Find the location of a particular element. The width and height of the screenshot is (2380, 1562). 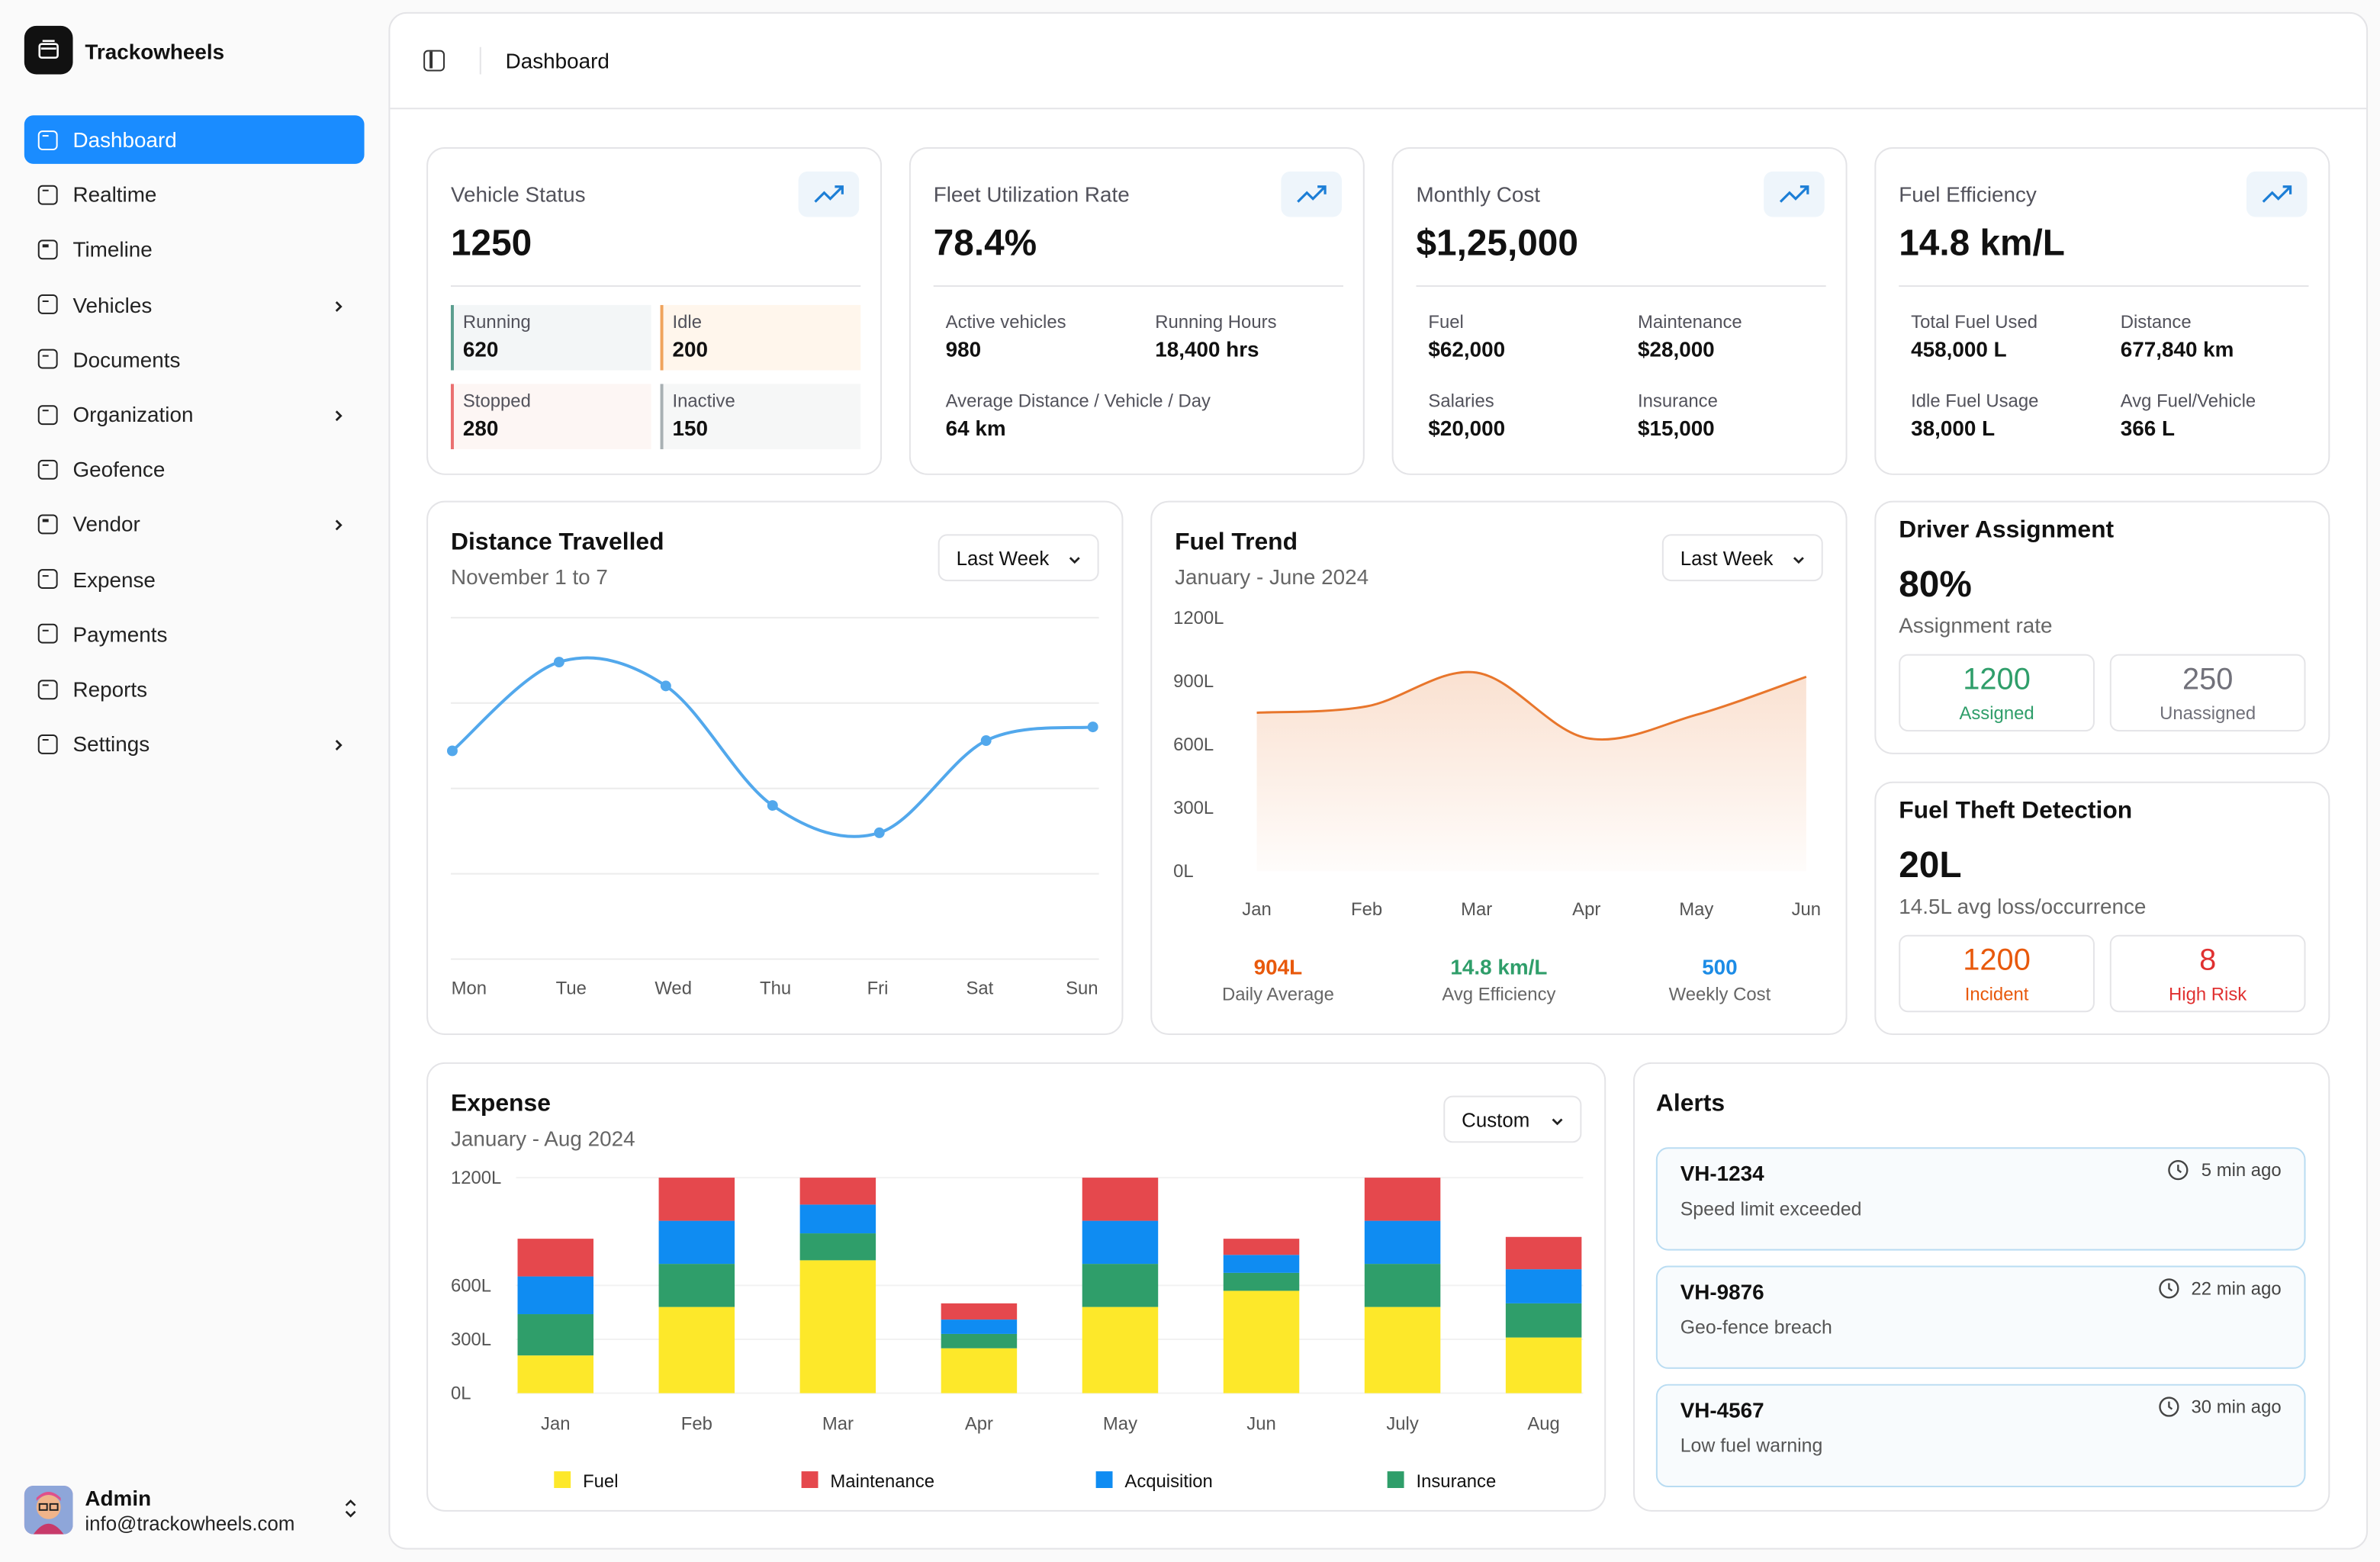

detail-value: 200 is located at coordinates (690, 349).